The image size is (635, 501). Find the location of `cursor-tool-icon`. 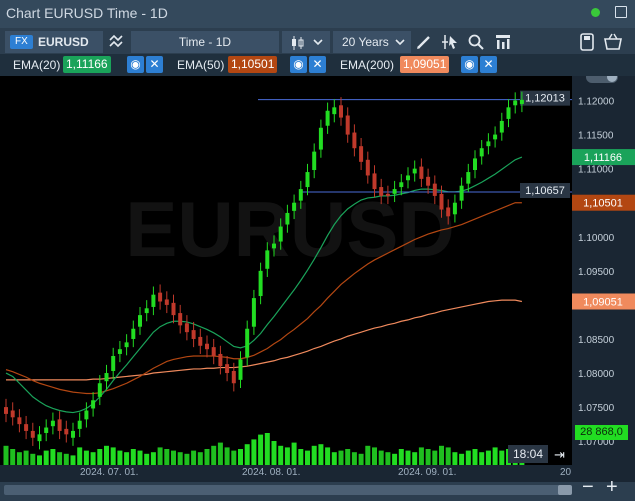

cursor-tool-icon is located at coordinates (450, 44).